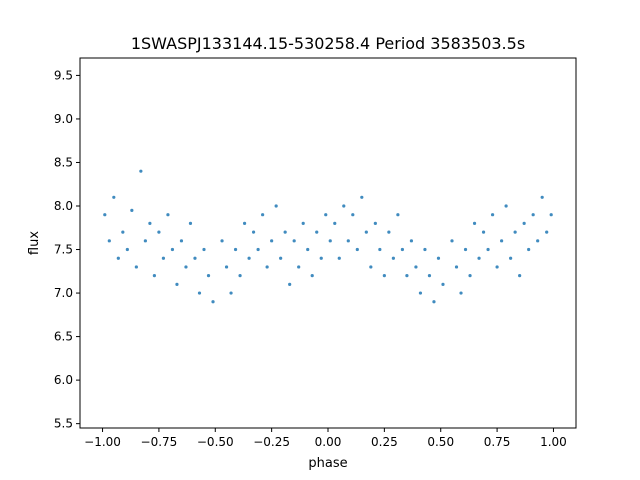  Describe the element at coordinates (63, 206) in the screenshot. I see `y-tick-label: 8.0` at that location.